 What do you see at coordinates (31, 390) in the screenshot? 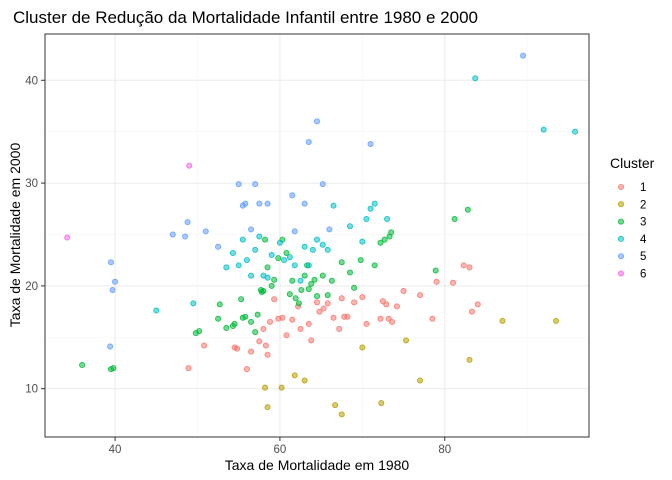
I see `y-tick-label: 10` at bounding box center [31, 390].